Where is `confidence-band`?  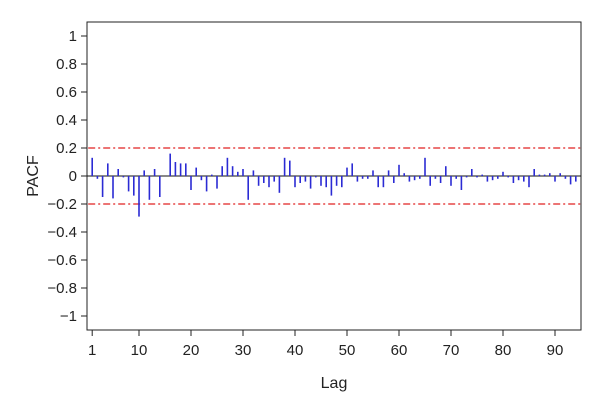 confidence-band is located at coordinates (334, 176).